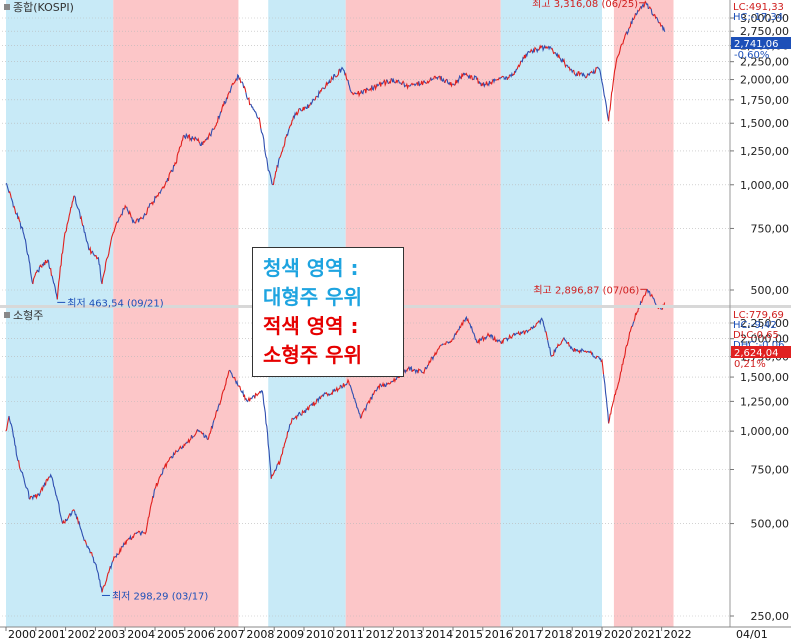 Image resolution: width=791 pixels, height=641 pixels. I want to click on lc-label-p0: LC:491,33, so click(758, 7).